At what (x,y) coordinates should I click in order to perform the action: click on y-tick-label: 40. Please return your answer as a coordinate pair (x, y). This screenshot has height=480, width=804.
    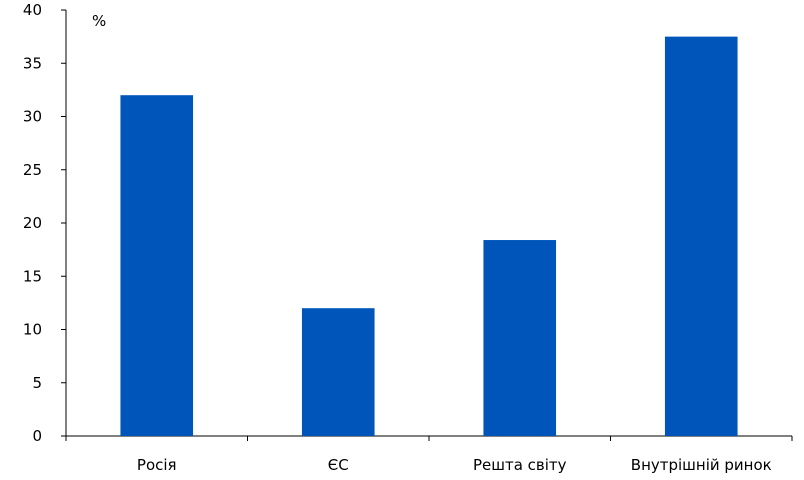
    Looking at the image, I should click on (32, 10).